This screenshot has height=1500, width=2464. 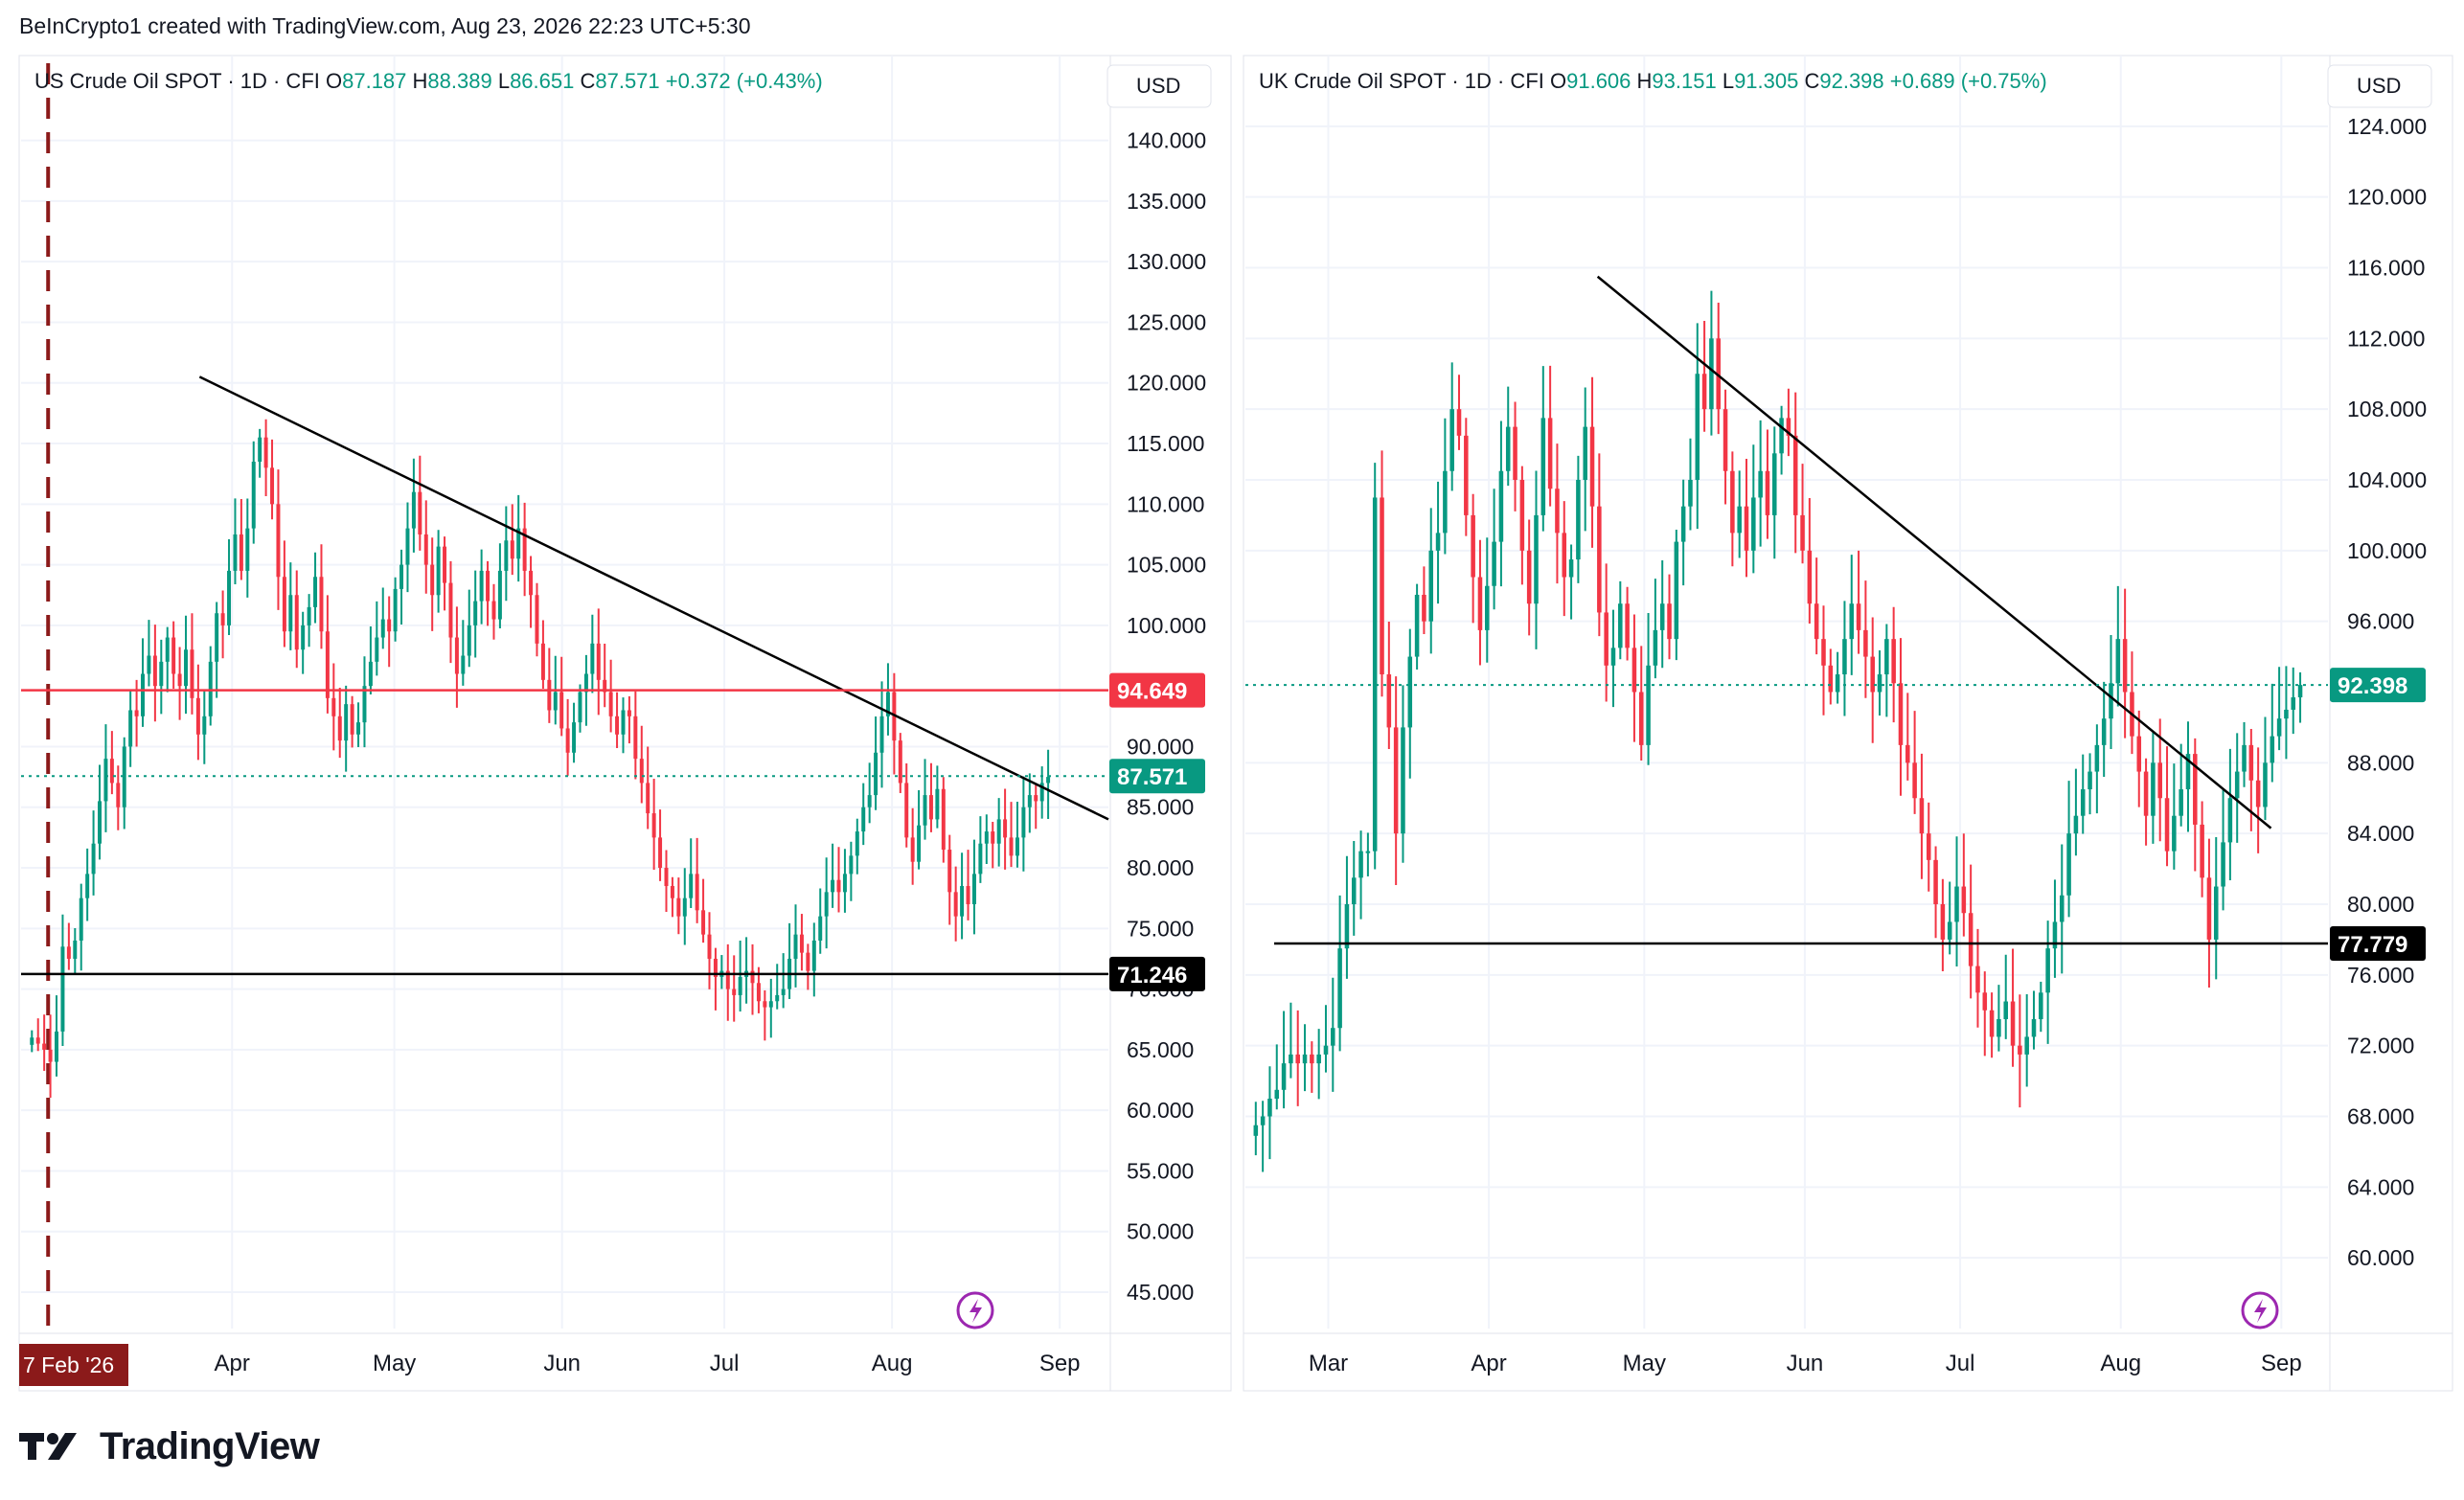 What do you see at coordinates (2380, 1186) in the screenshot?
I see `price-tick-label: 64.000` at bounding box center [2380, 1186].